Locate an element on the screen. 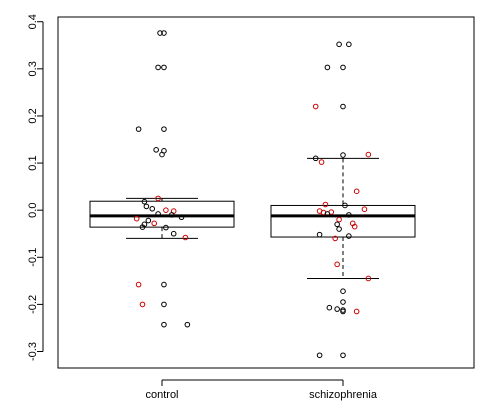  y-tick-label: 0.0 is located at coordinates (33, 210).